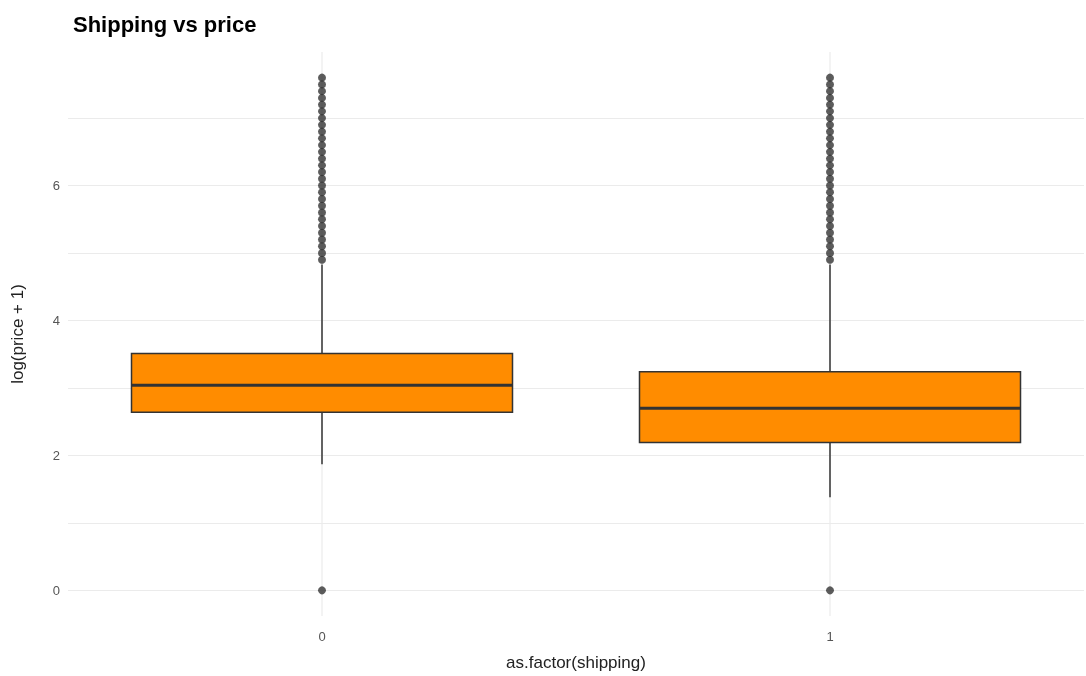 This screenshot has width=1086, height=676. What do you see at coordinates (56, 321) in the screenshot?
I see `y-tick-label: 4` at bounding box center [56, 321].